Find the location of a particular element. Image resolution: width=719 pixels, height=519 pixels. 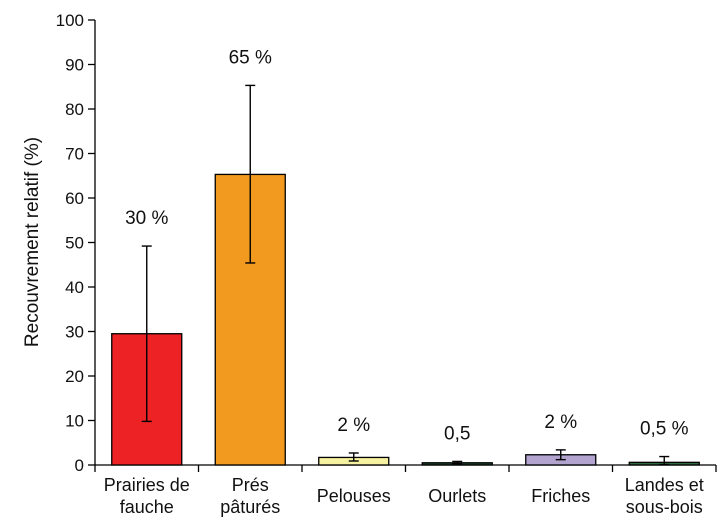

x-tick-label-3: Ourlets is located at coordinates (457, 496).